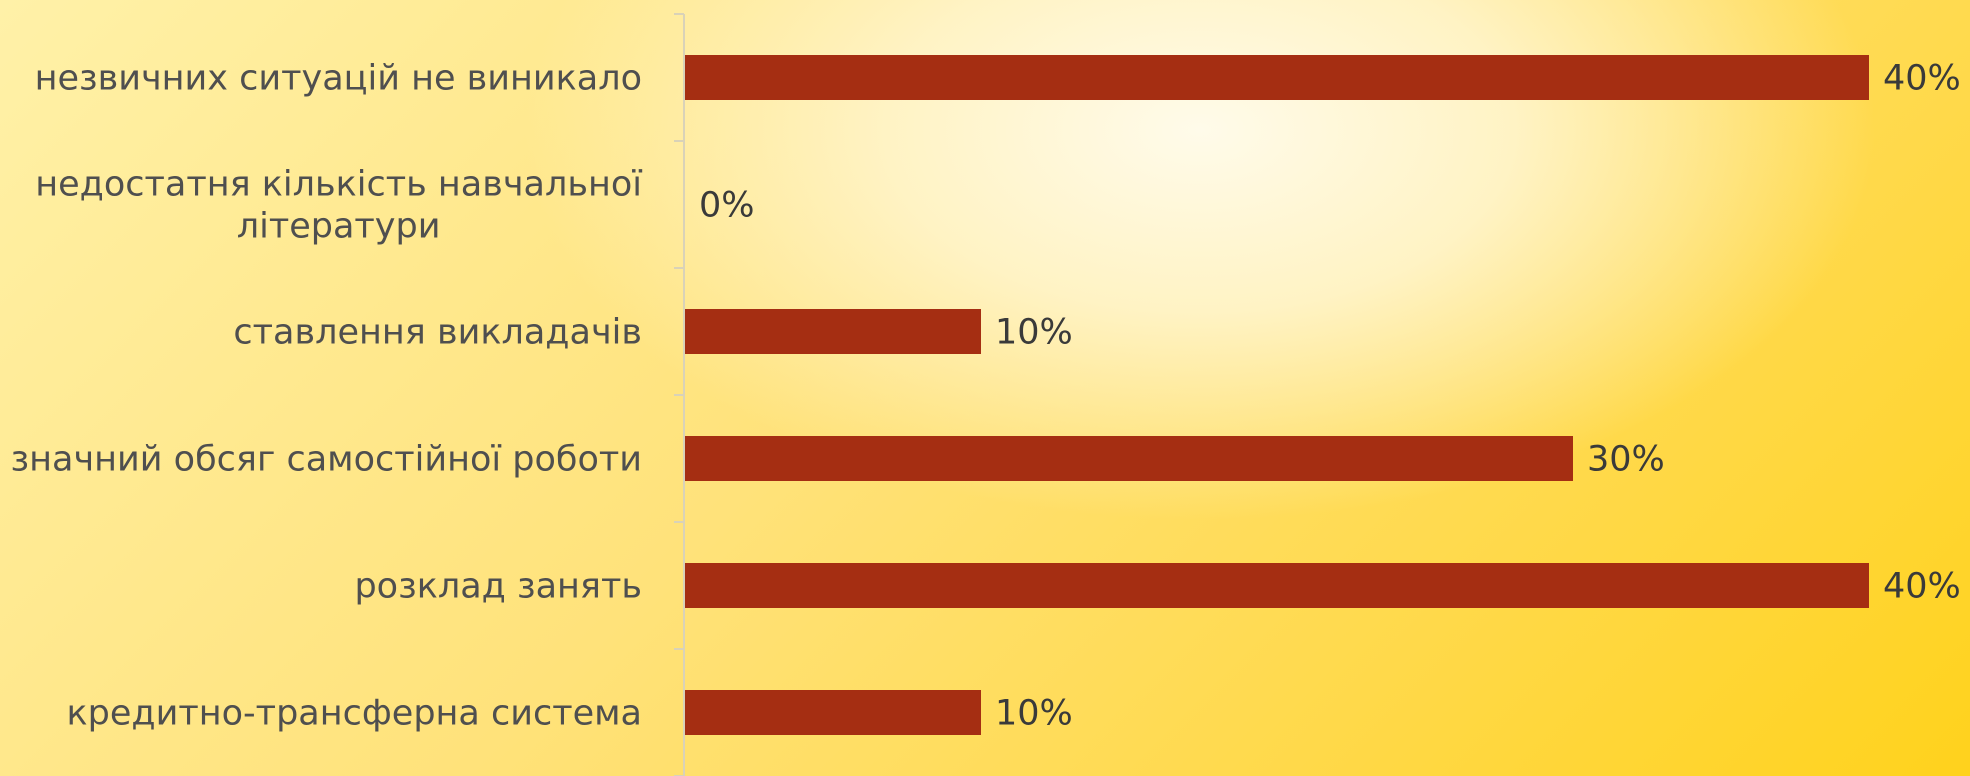 The image size is (1970, 776). Describe the element at coordinates (437, 333) in the screenshot. I see `category-label: ставлення викладачів` at that location.